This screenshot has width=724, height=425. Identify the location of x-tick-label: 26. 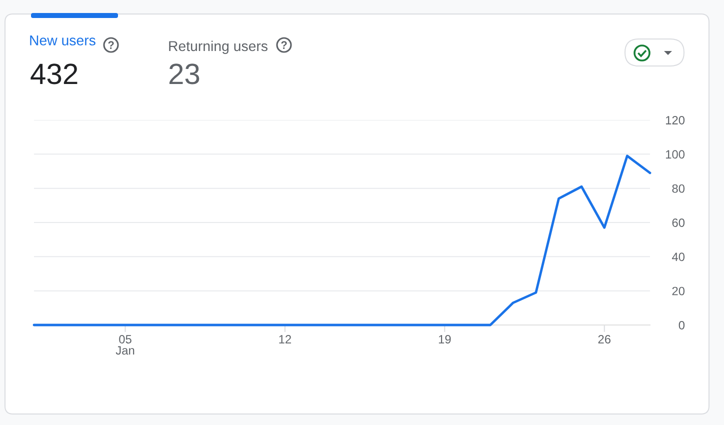
(604, 339).